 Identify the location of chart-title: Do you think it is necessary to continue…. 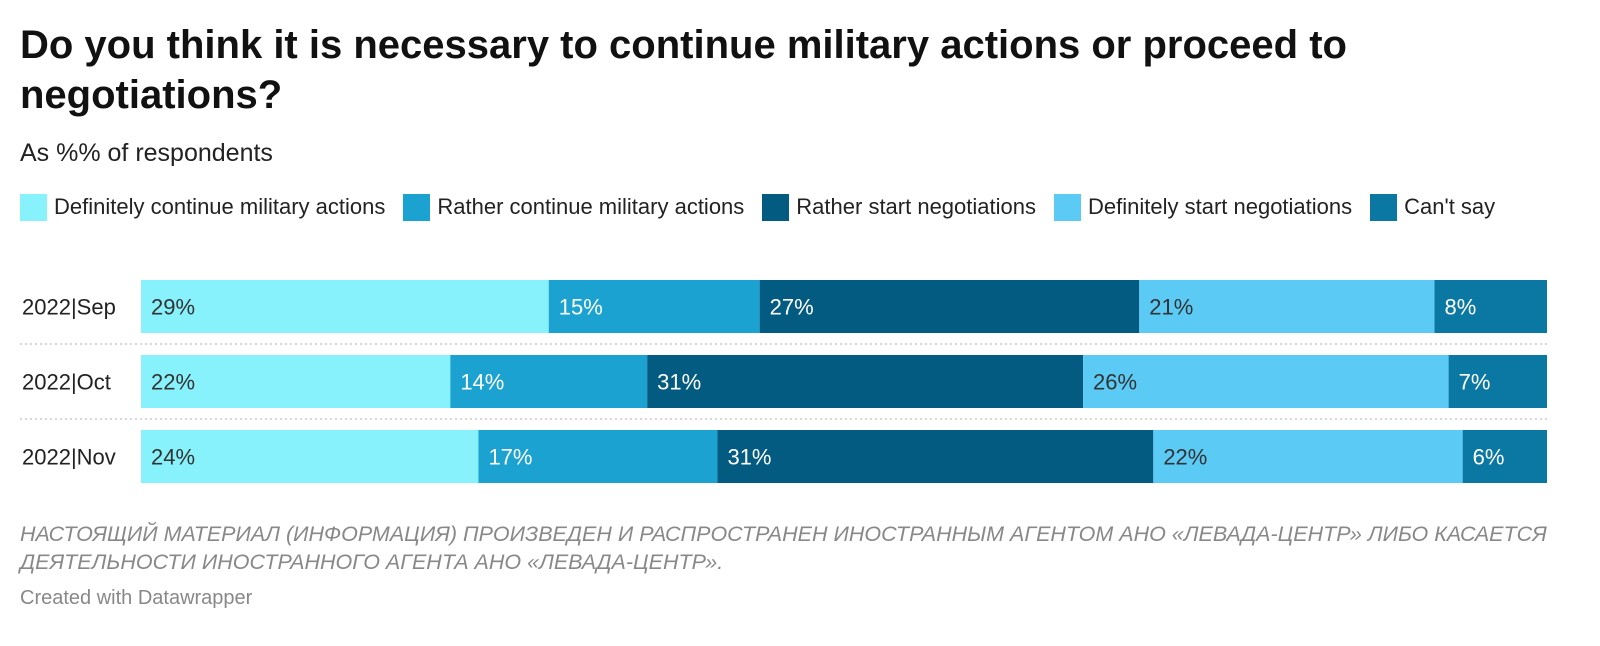
(683, 70).